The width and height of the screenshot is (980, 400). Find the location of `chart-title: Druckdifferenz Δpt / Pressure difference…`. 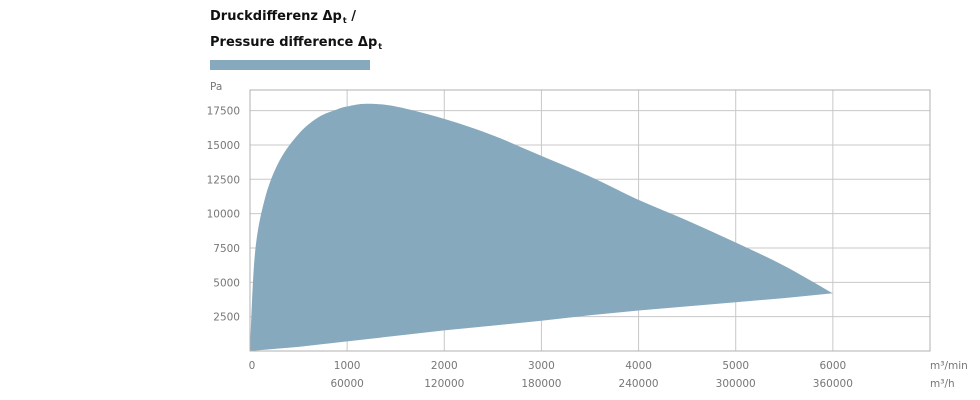

chart-title: Druckdifferenz Δpt / Pressure difference… is located at coordinates (296, 32).